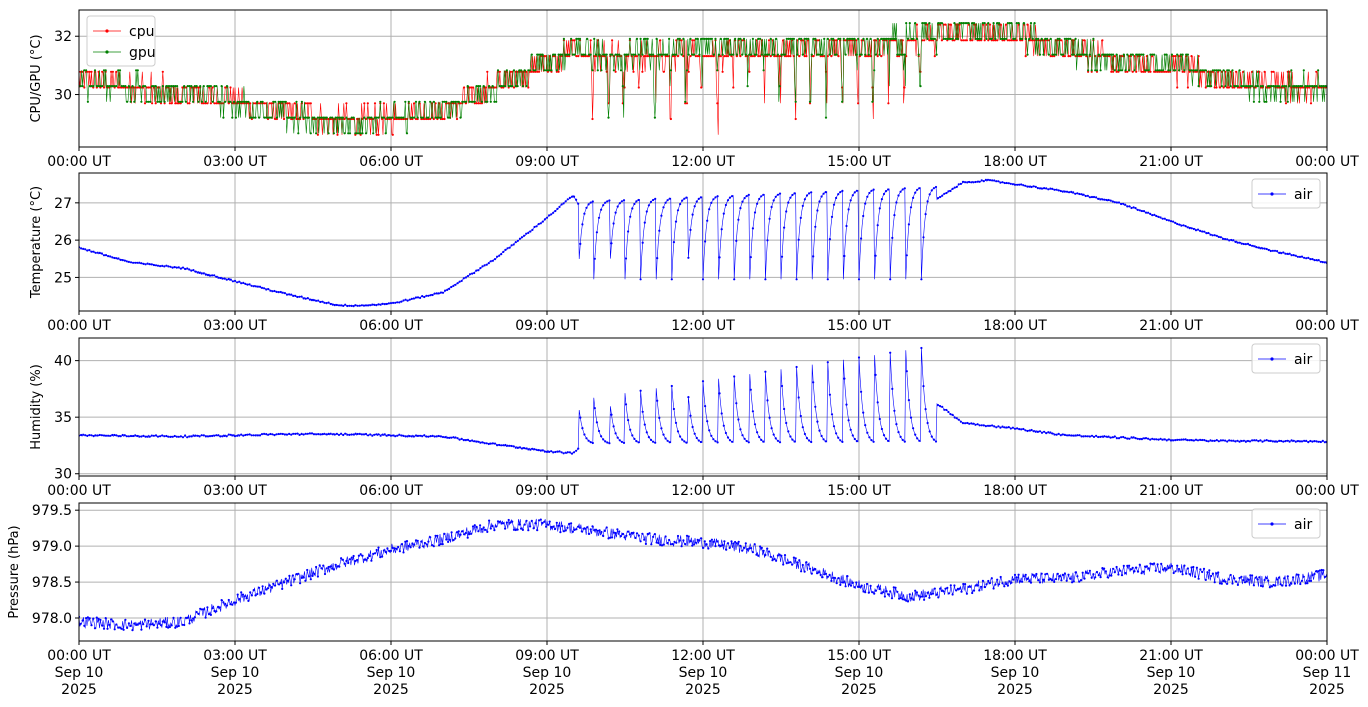  Describe the element at coordinates (52, 583) in the screenshot. I see `y-tick-label: 978.5` at that location.